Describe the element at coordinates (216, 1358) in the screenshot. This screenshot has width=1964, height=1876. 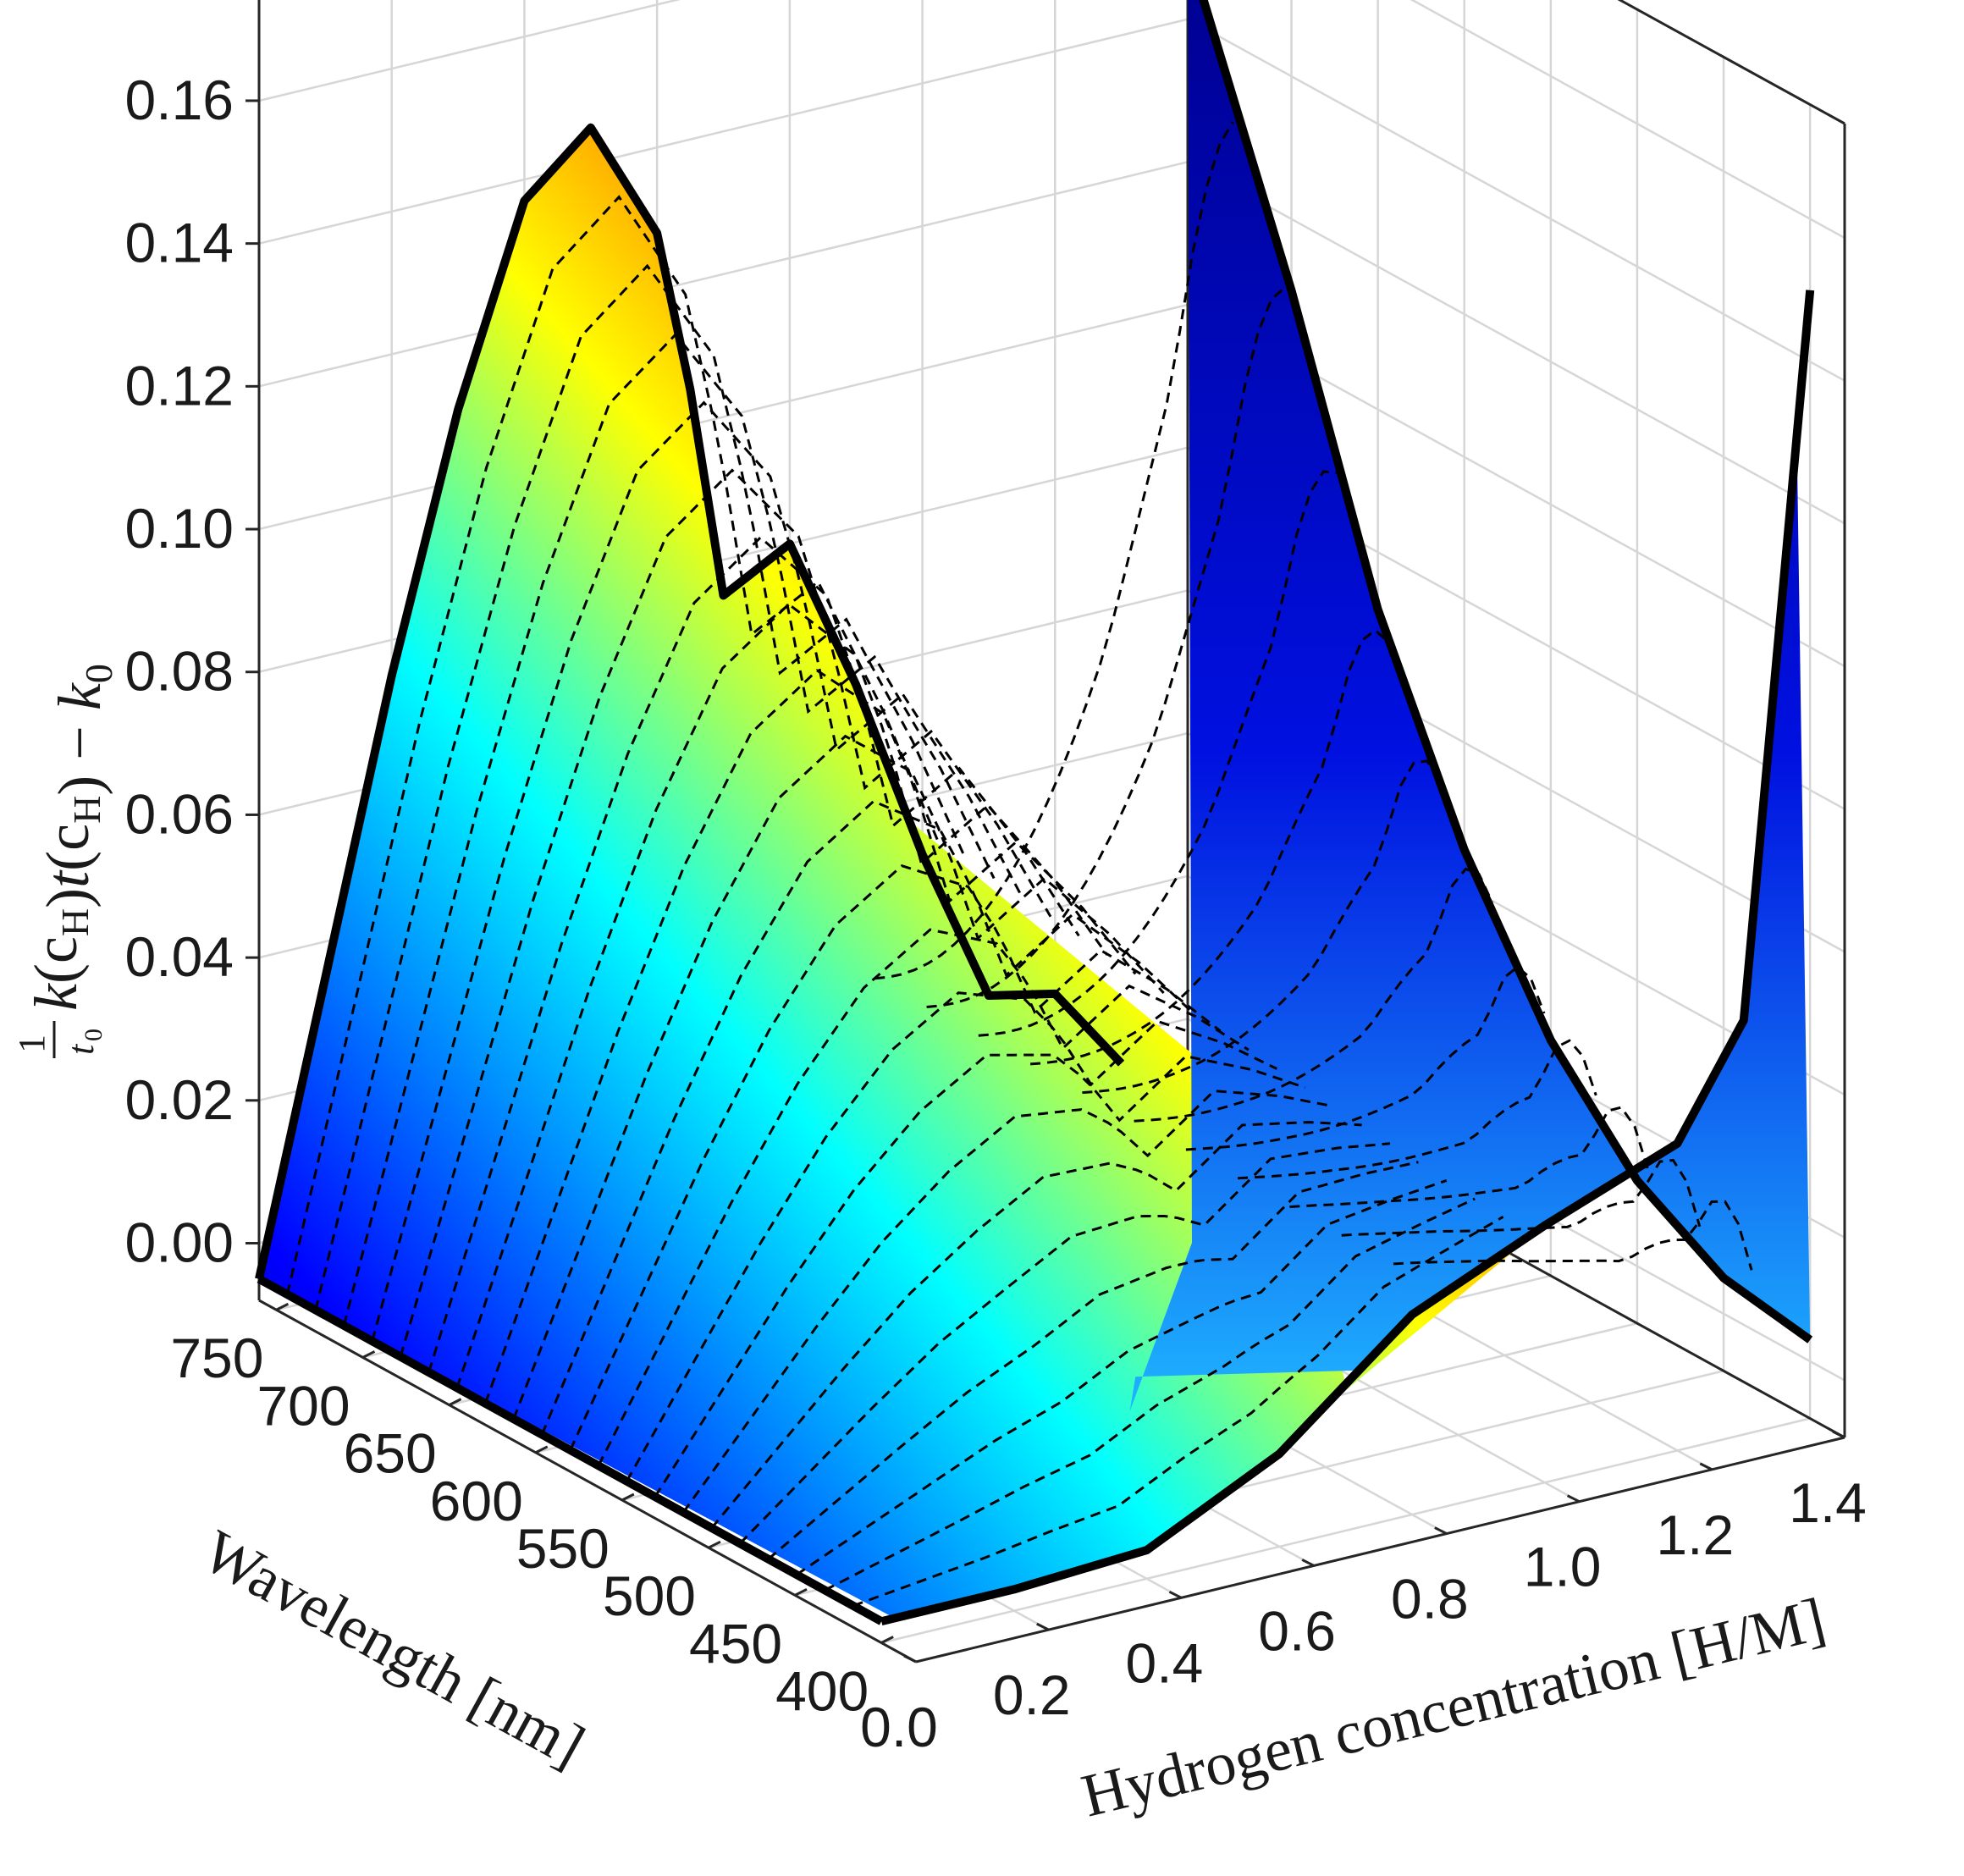
I see `y-tick-label: 750` at that location.